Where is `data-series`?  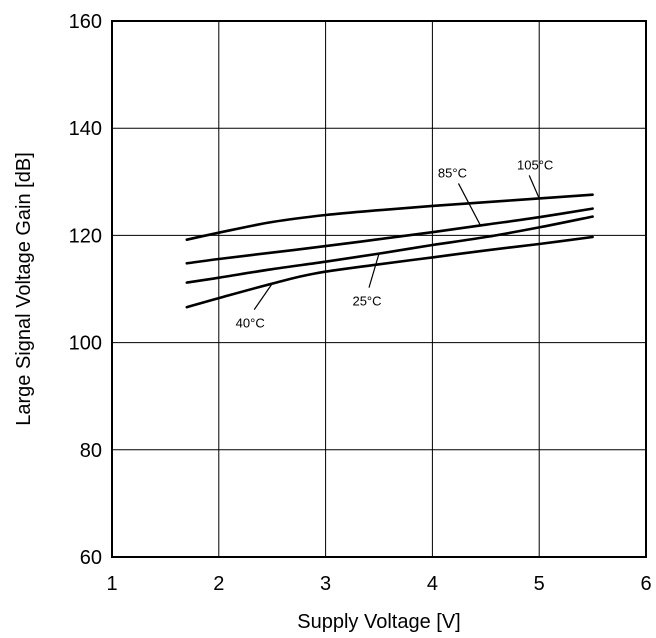
data-series is located at coordinates (389, 251).